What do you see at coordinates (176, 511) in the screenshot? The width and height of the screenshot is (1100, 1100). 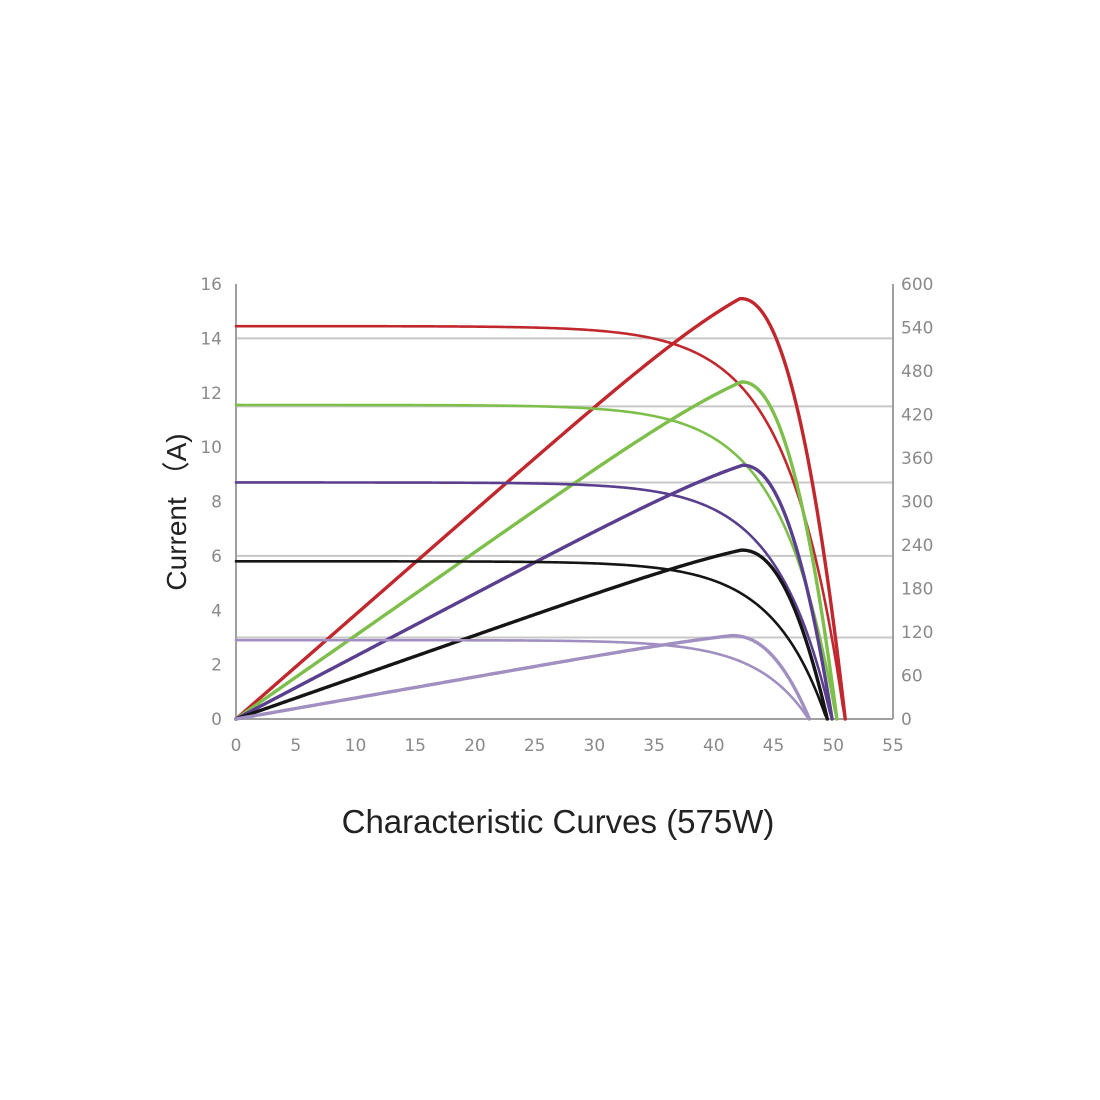 I see `y-axis-label: Current （A)` at bounding box center [176, 511].